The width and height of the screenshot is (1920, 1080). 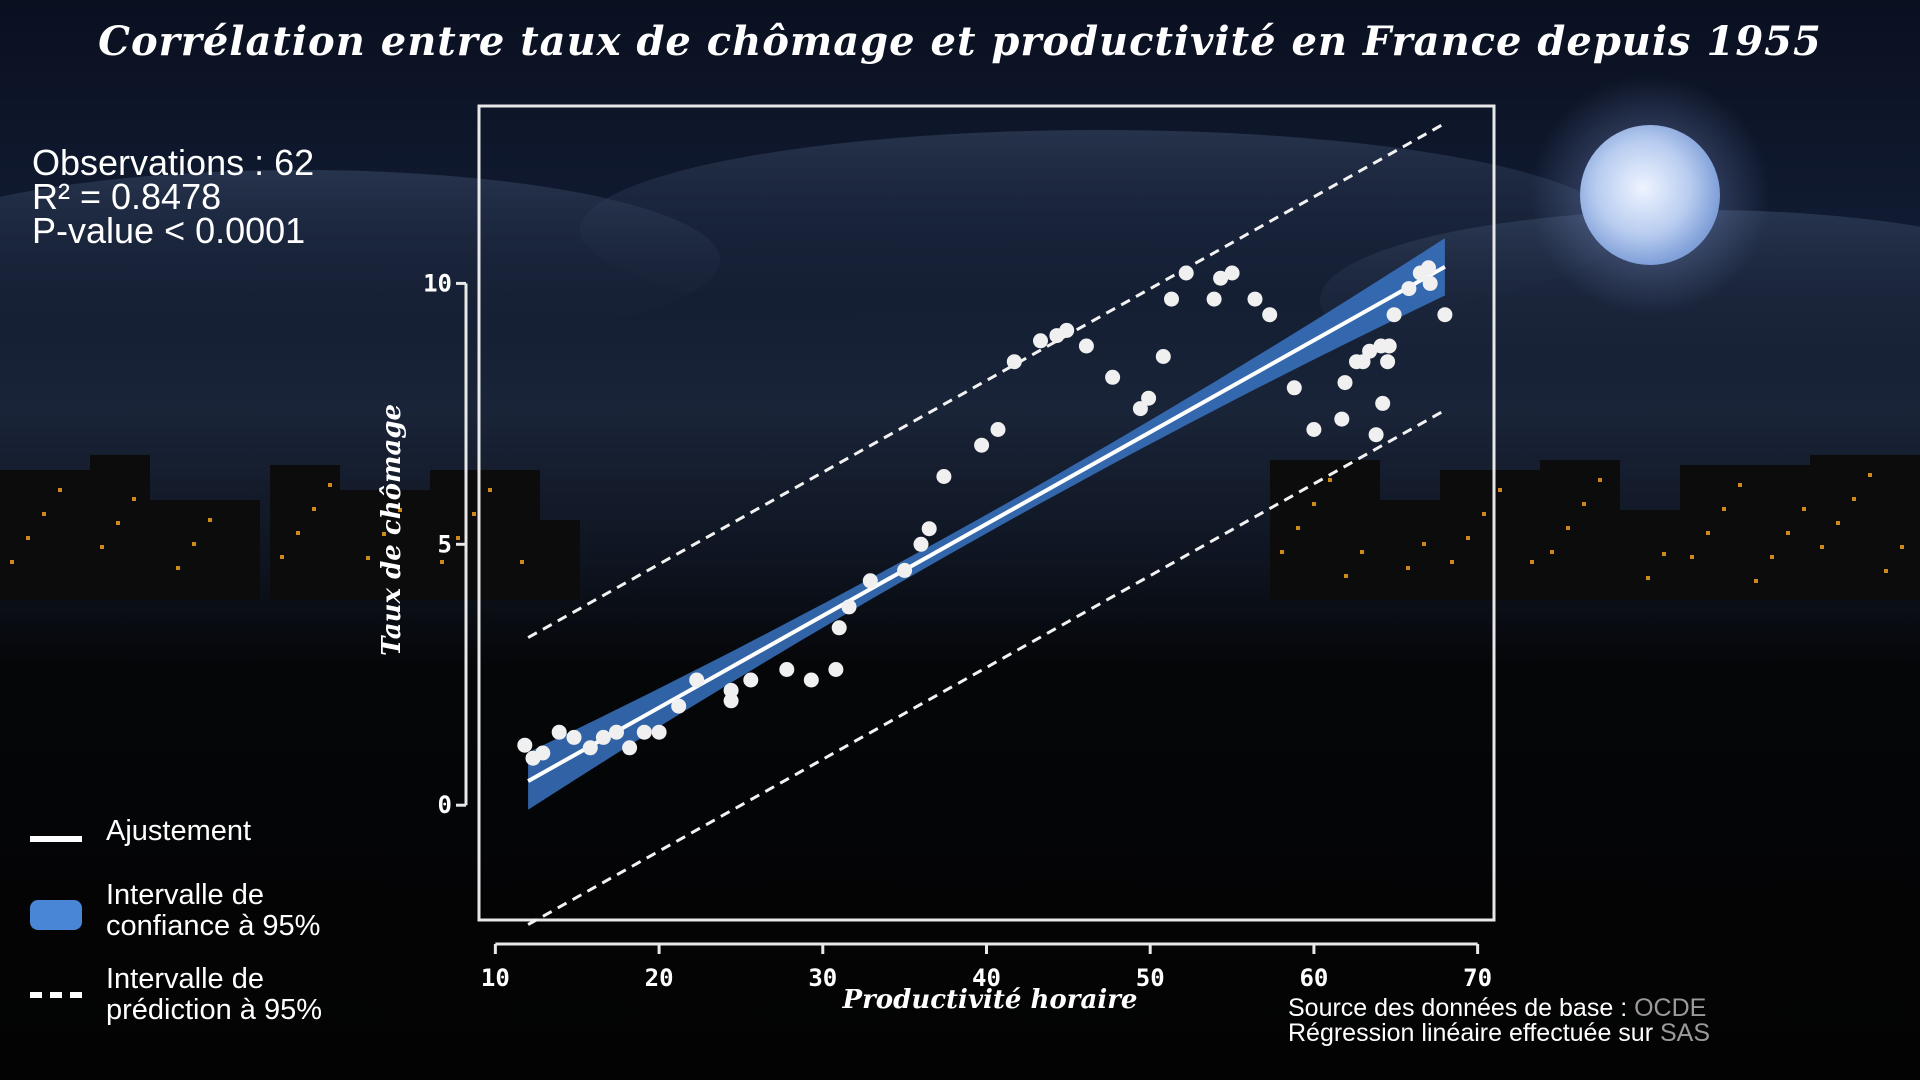 What do you see at coordinates (822, 978) in the screenshot?
I see `x-tick-label: 30` at bounding box center [822, 978].